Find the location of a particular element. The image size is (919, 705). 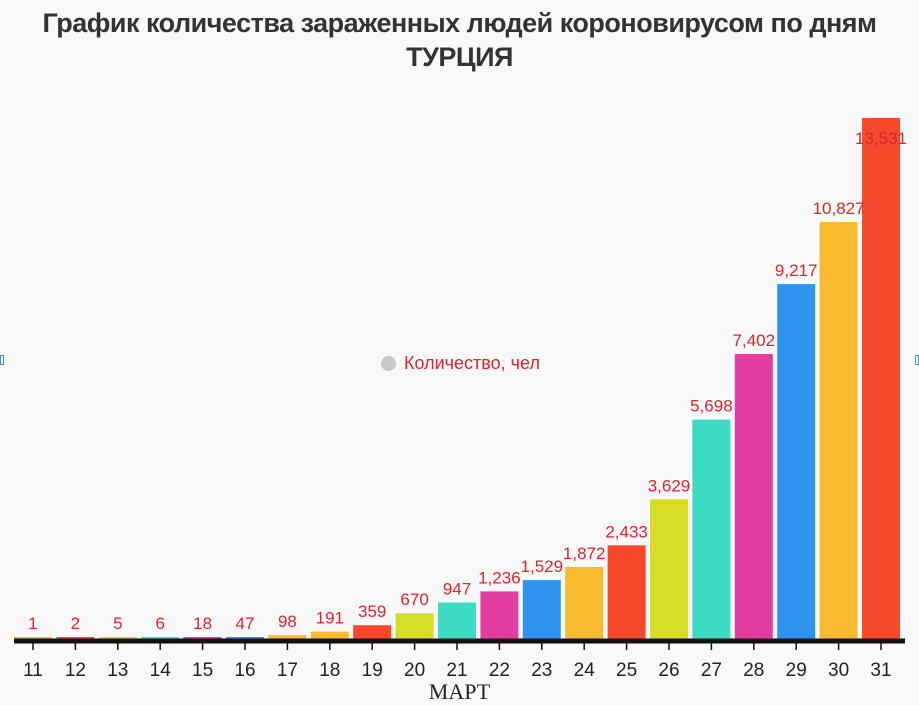

chart-subtitle: ТУРЦИЯ is located at coordinates (459, 57).